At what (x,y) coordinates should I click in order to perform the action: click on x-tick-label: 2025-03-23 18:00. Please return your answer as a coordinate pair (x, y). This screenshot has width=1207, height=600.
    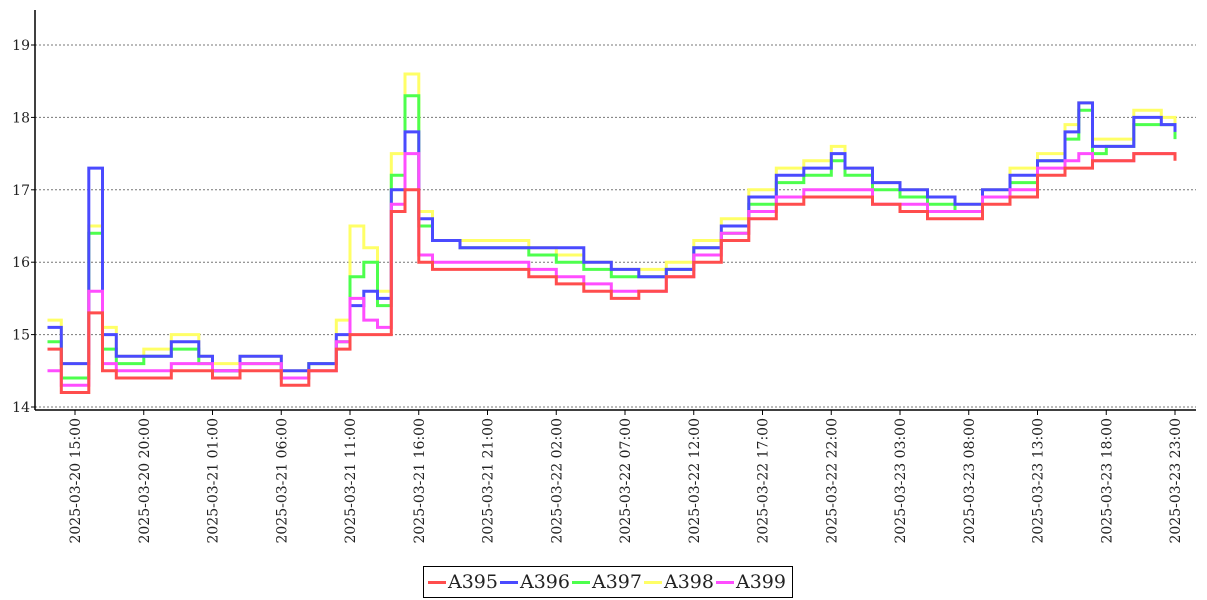
    Looking at the image, I should click on (1107, 481).